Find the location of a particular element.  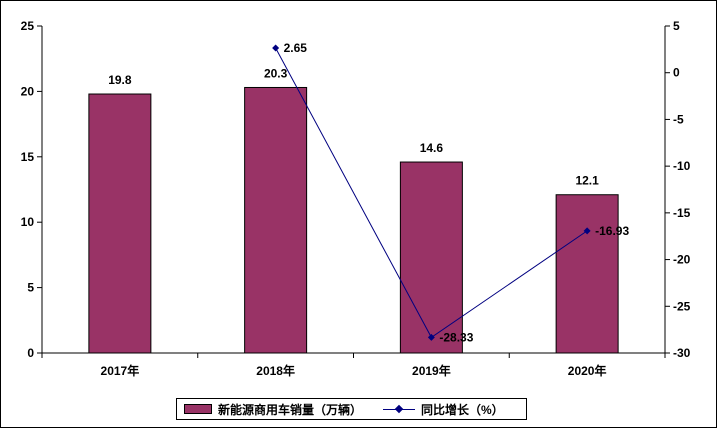

y-right-tick-label: -5 is located at coordinates (678, 119).